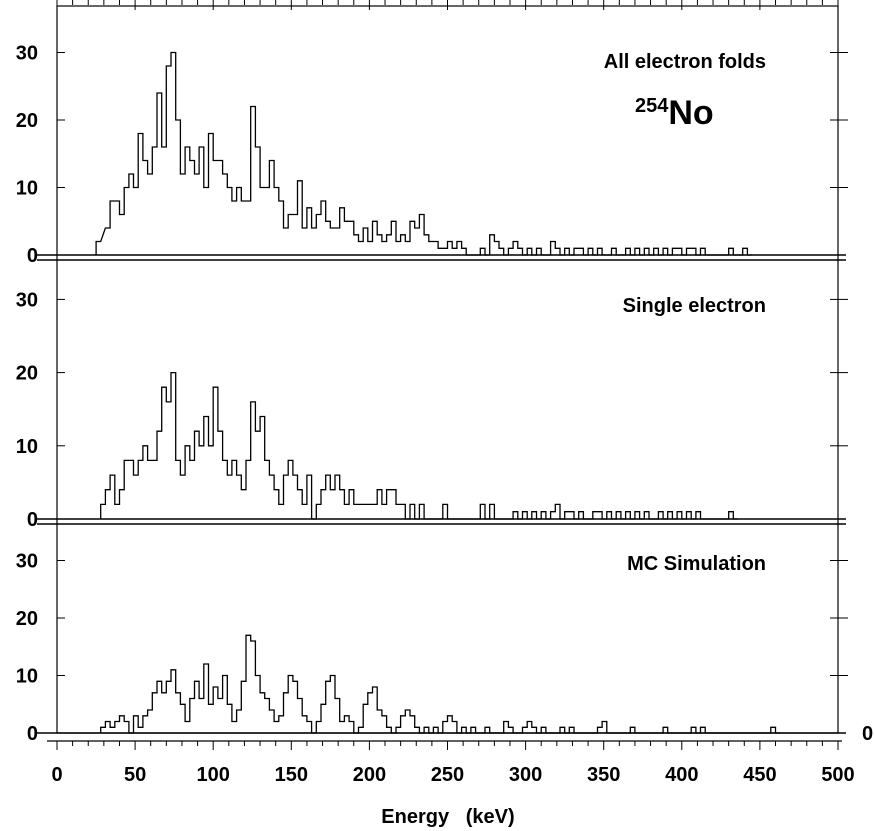 The width and height of the screenshot is (874, 831). I want to click on x-tick-label: 400, so click(681, 775).